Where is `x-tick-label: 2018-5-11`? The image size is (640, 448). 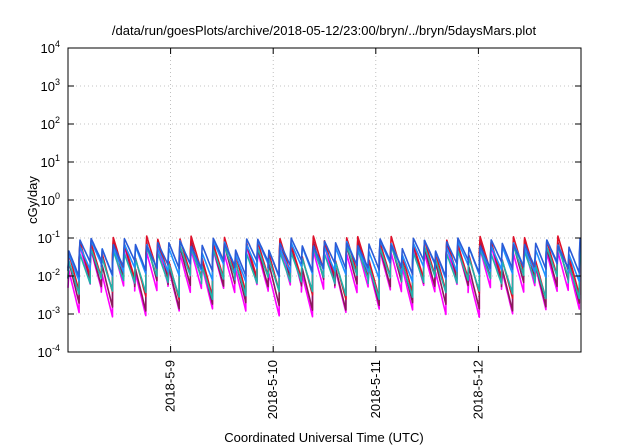
x-tick-label: 2018-5-11 is located at coordinates (375, 389).